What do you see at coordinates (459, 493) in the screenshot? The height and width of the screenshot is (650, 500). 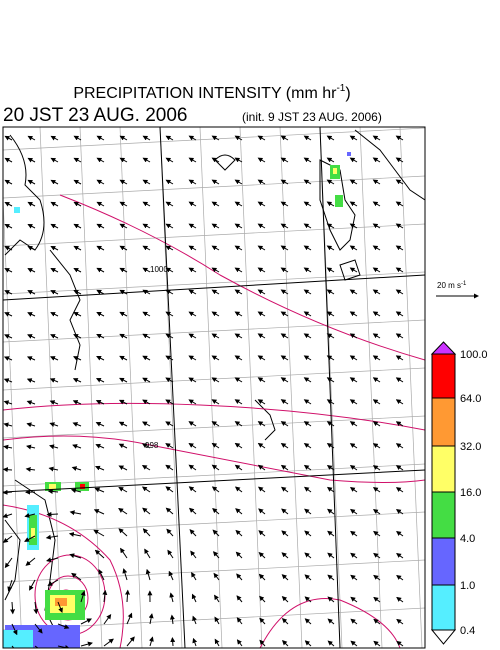 I see `colorbar: 100.0 64.0 32.0 16.0 4.0 1.0 0.4` at bounding box center [459, 493].